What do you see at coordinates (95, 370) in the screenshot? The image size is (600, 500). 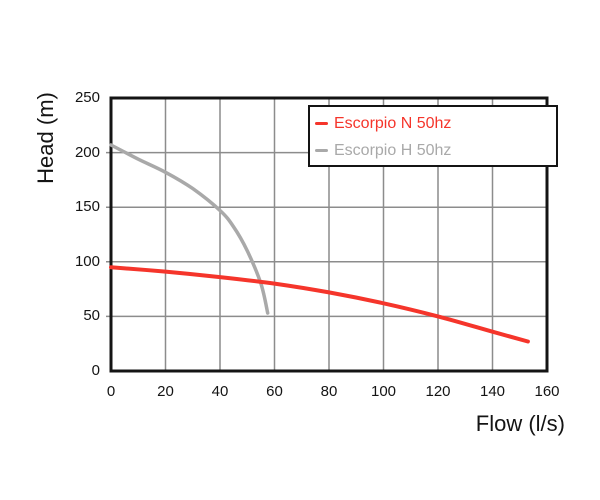 I see `y-tick-label: 0` at bounding box center [95, 370].